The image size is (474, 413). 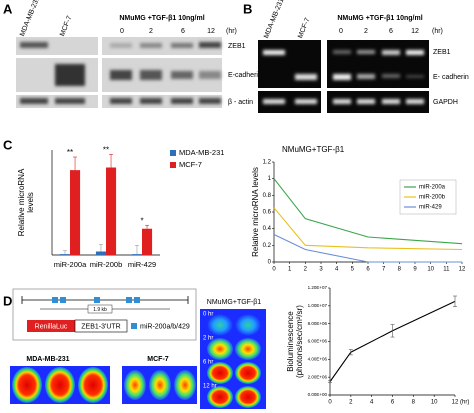 I want to click on x-tick-label: 3, so click(x=321, y=270).